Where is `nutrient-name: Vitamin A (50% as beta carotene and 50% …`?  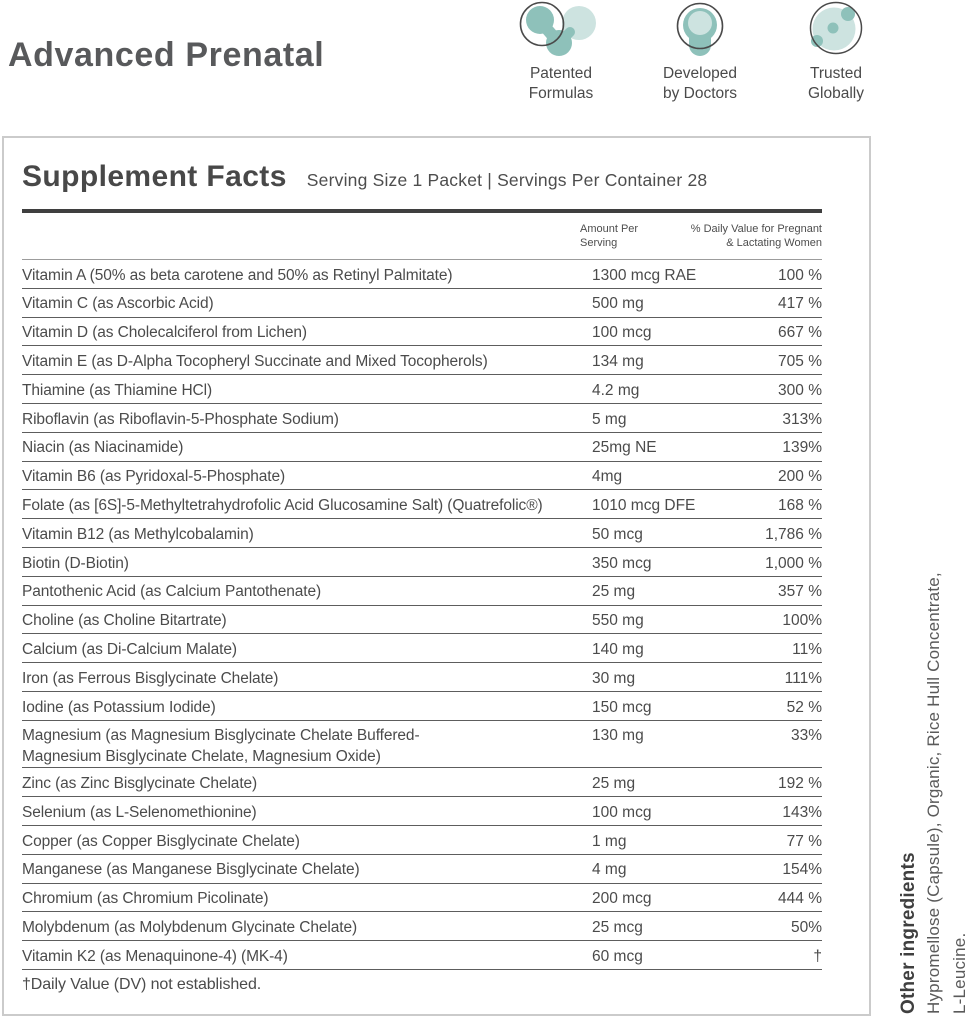
nutrient-name: Vitamin A (50% as beta carotene and 50% … is located at coordinates (237, 275).